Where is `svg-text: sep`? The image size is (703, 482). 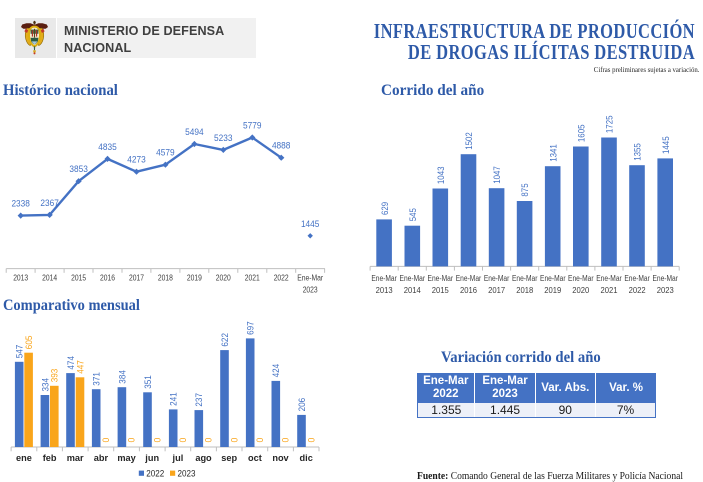 svg-text: sep is located at coordinates (229, 458).